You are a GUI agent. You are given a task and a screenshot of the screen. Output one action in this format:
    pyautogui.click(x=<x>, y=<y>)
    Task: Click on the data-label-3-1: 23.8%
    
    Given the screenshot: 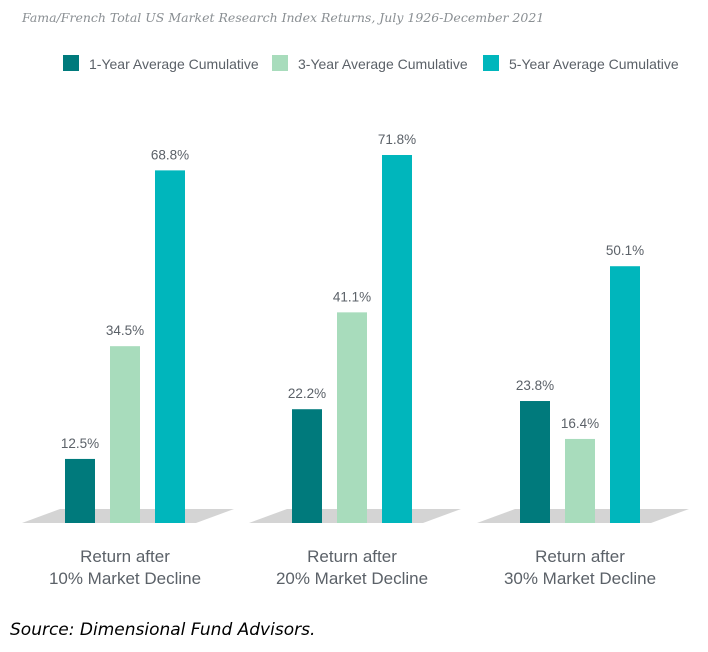 What is the action you would take?
    pyautogui.click(x=535, y=385)
    